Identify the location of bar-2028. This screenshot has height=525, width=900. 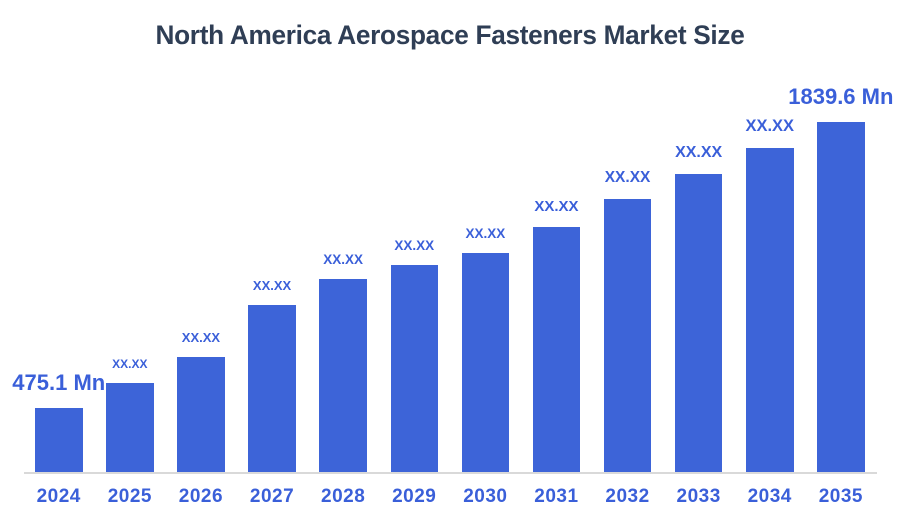
(343, 376).